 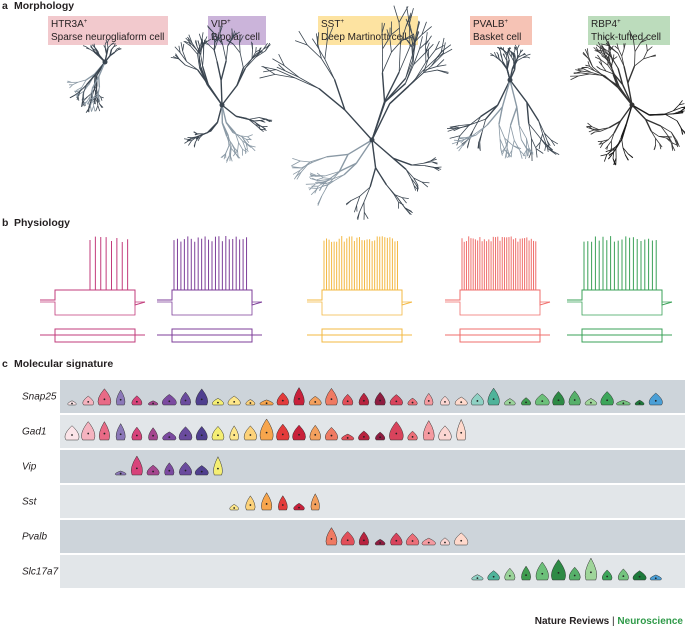 What do you see at coordinates (34, 537) in the screenshot?
I see `gene-label: Pvalb` at bounding box center [34, 537].